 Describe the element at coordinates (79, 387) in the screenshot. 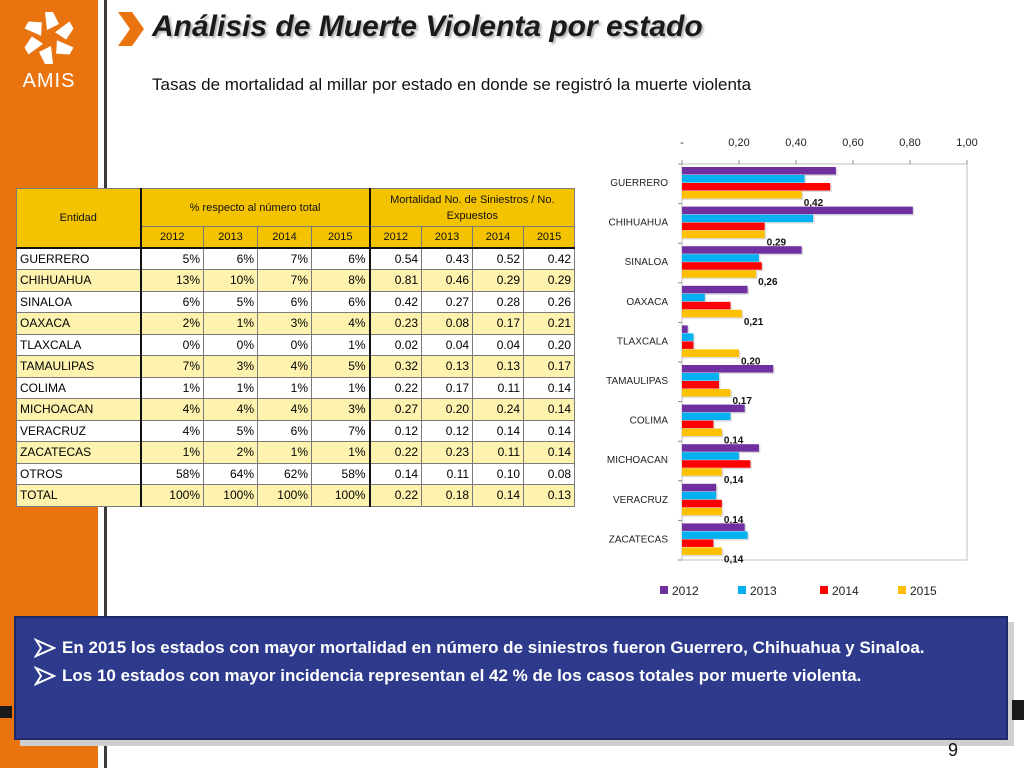

I see `state-name: COLIMA` at that location.